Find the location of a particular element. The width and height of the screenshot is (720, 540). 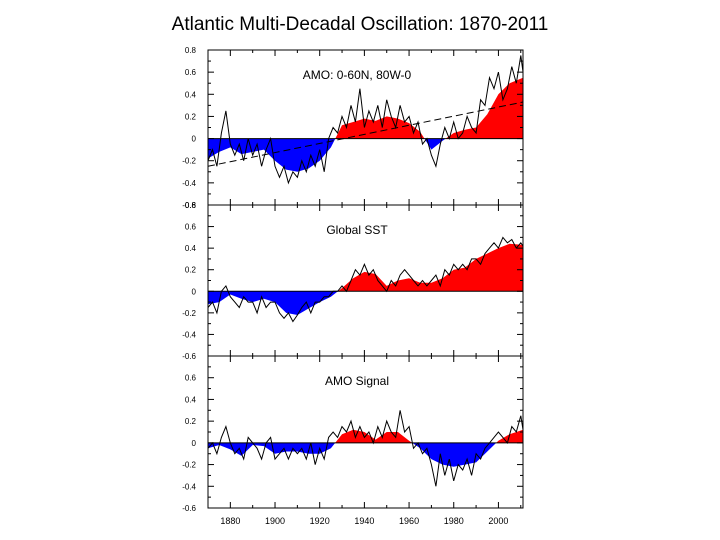

x-tick-label: 1900 is located at coordinates (275, 521).